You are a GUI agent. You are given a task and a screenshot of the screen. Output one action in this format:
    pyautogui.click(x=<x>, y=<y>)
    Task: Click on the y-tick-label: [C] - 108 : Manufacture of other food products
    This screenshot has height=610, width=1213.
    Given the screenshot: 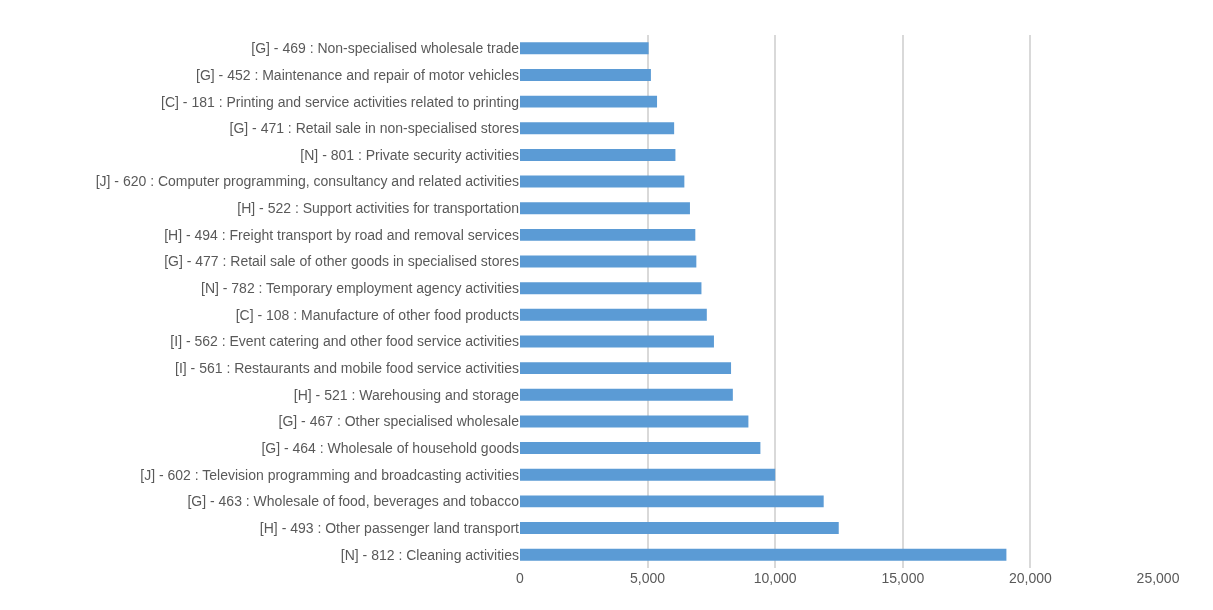 What is the action you would take?
    pyautogui.click(x=377, y=314)
    